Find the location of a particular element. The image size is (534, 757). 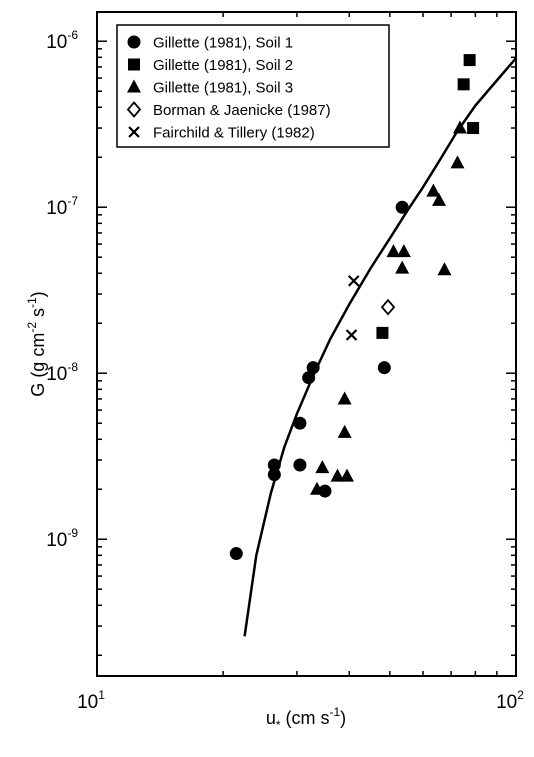

y-tick-label-exp: -6 is located at coordinates (72, 35).